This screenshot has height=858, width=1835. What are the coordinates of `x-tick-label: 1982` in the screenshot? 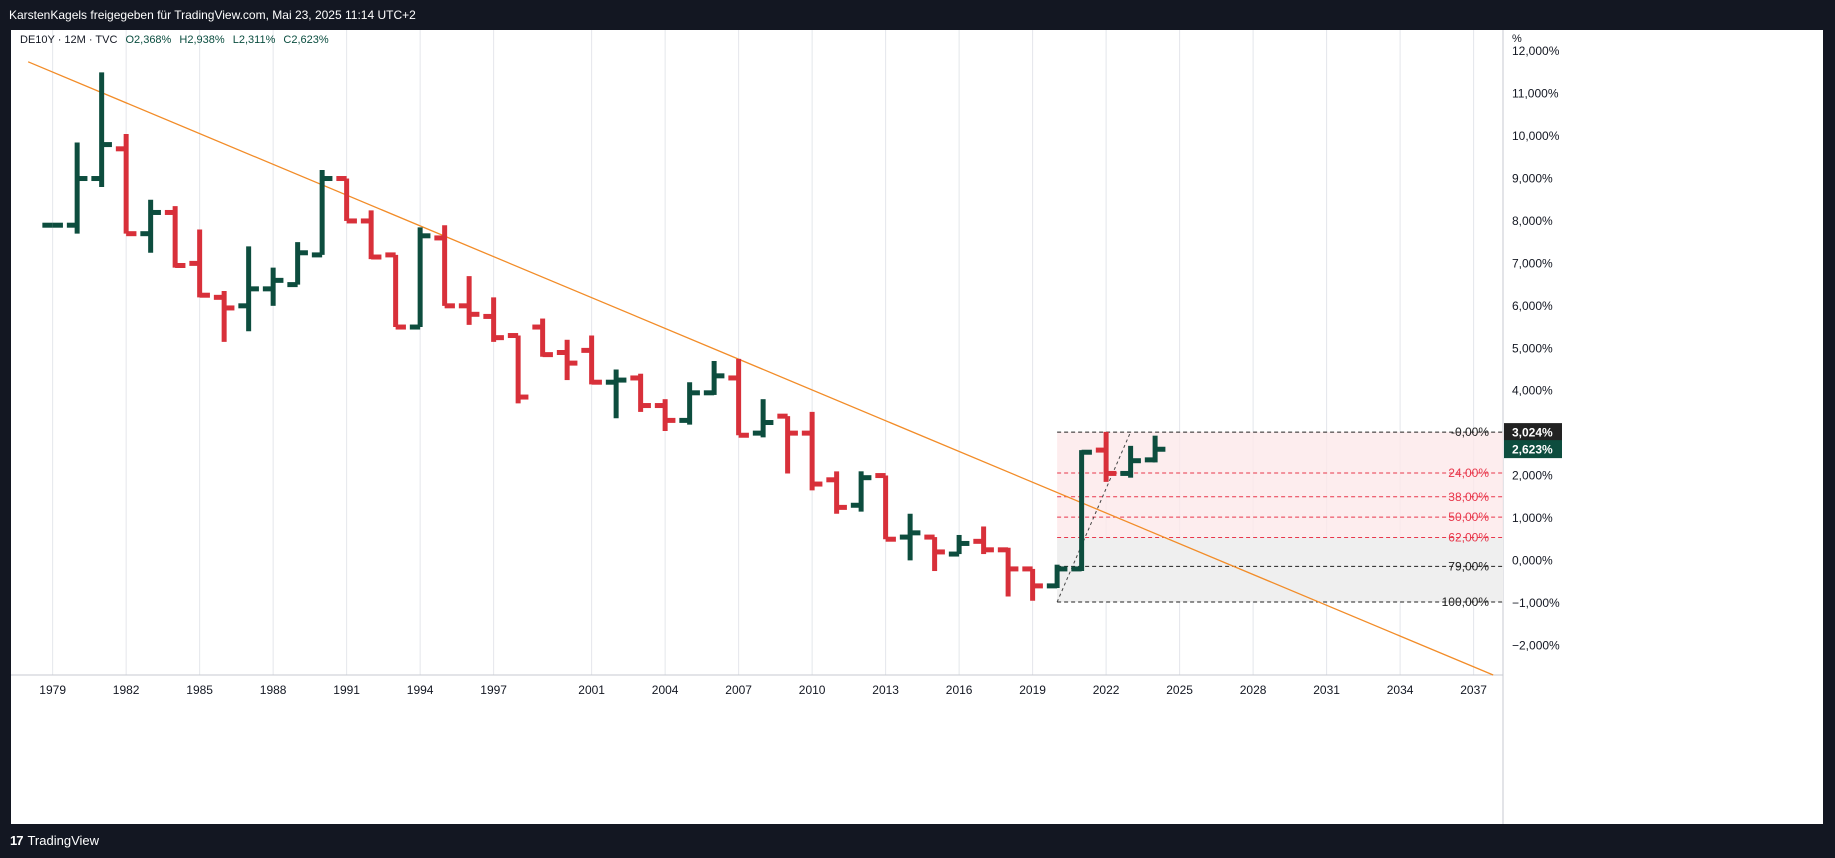 It's located at (126, 690).